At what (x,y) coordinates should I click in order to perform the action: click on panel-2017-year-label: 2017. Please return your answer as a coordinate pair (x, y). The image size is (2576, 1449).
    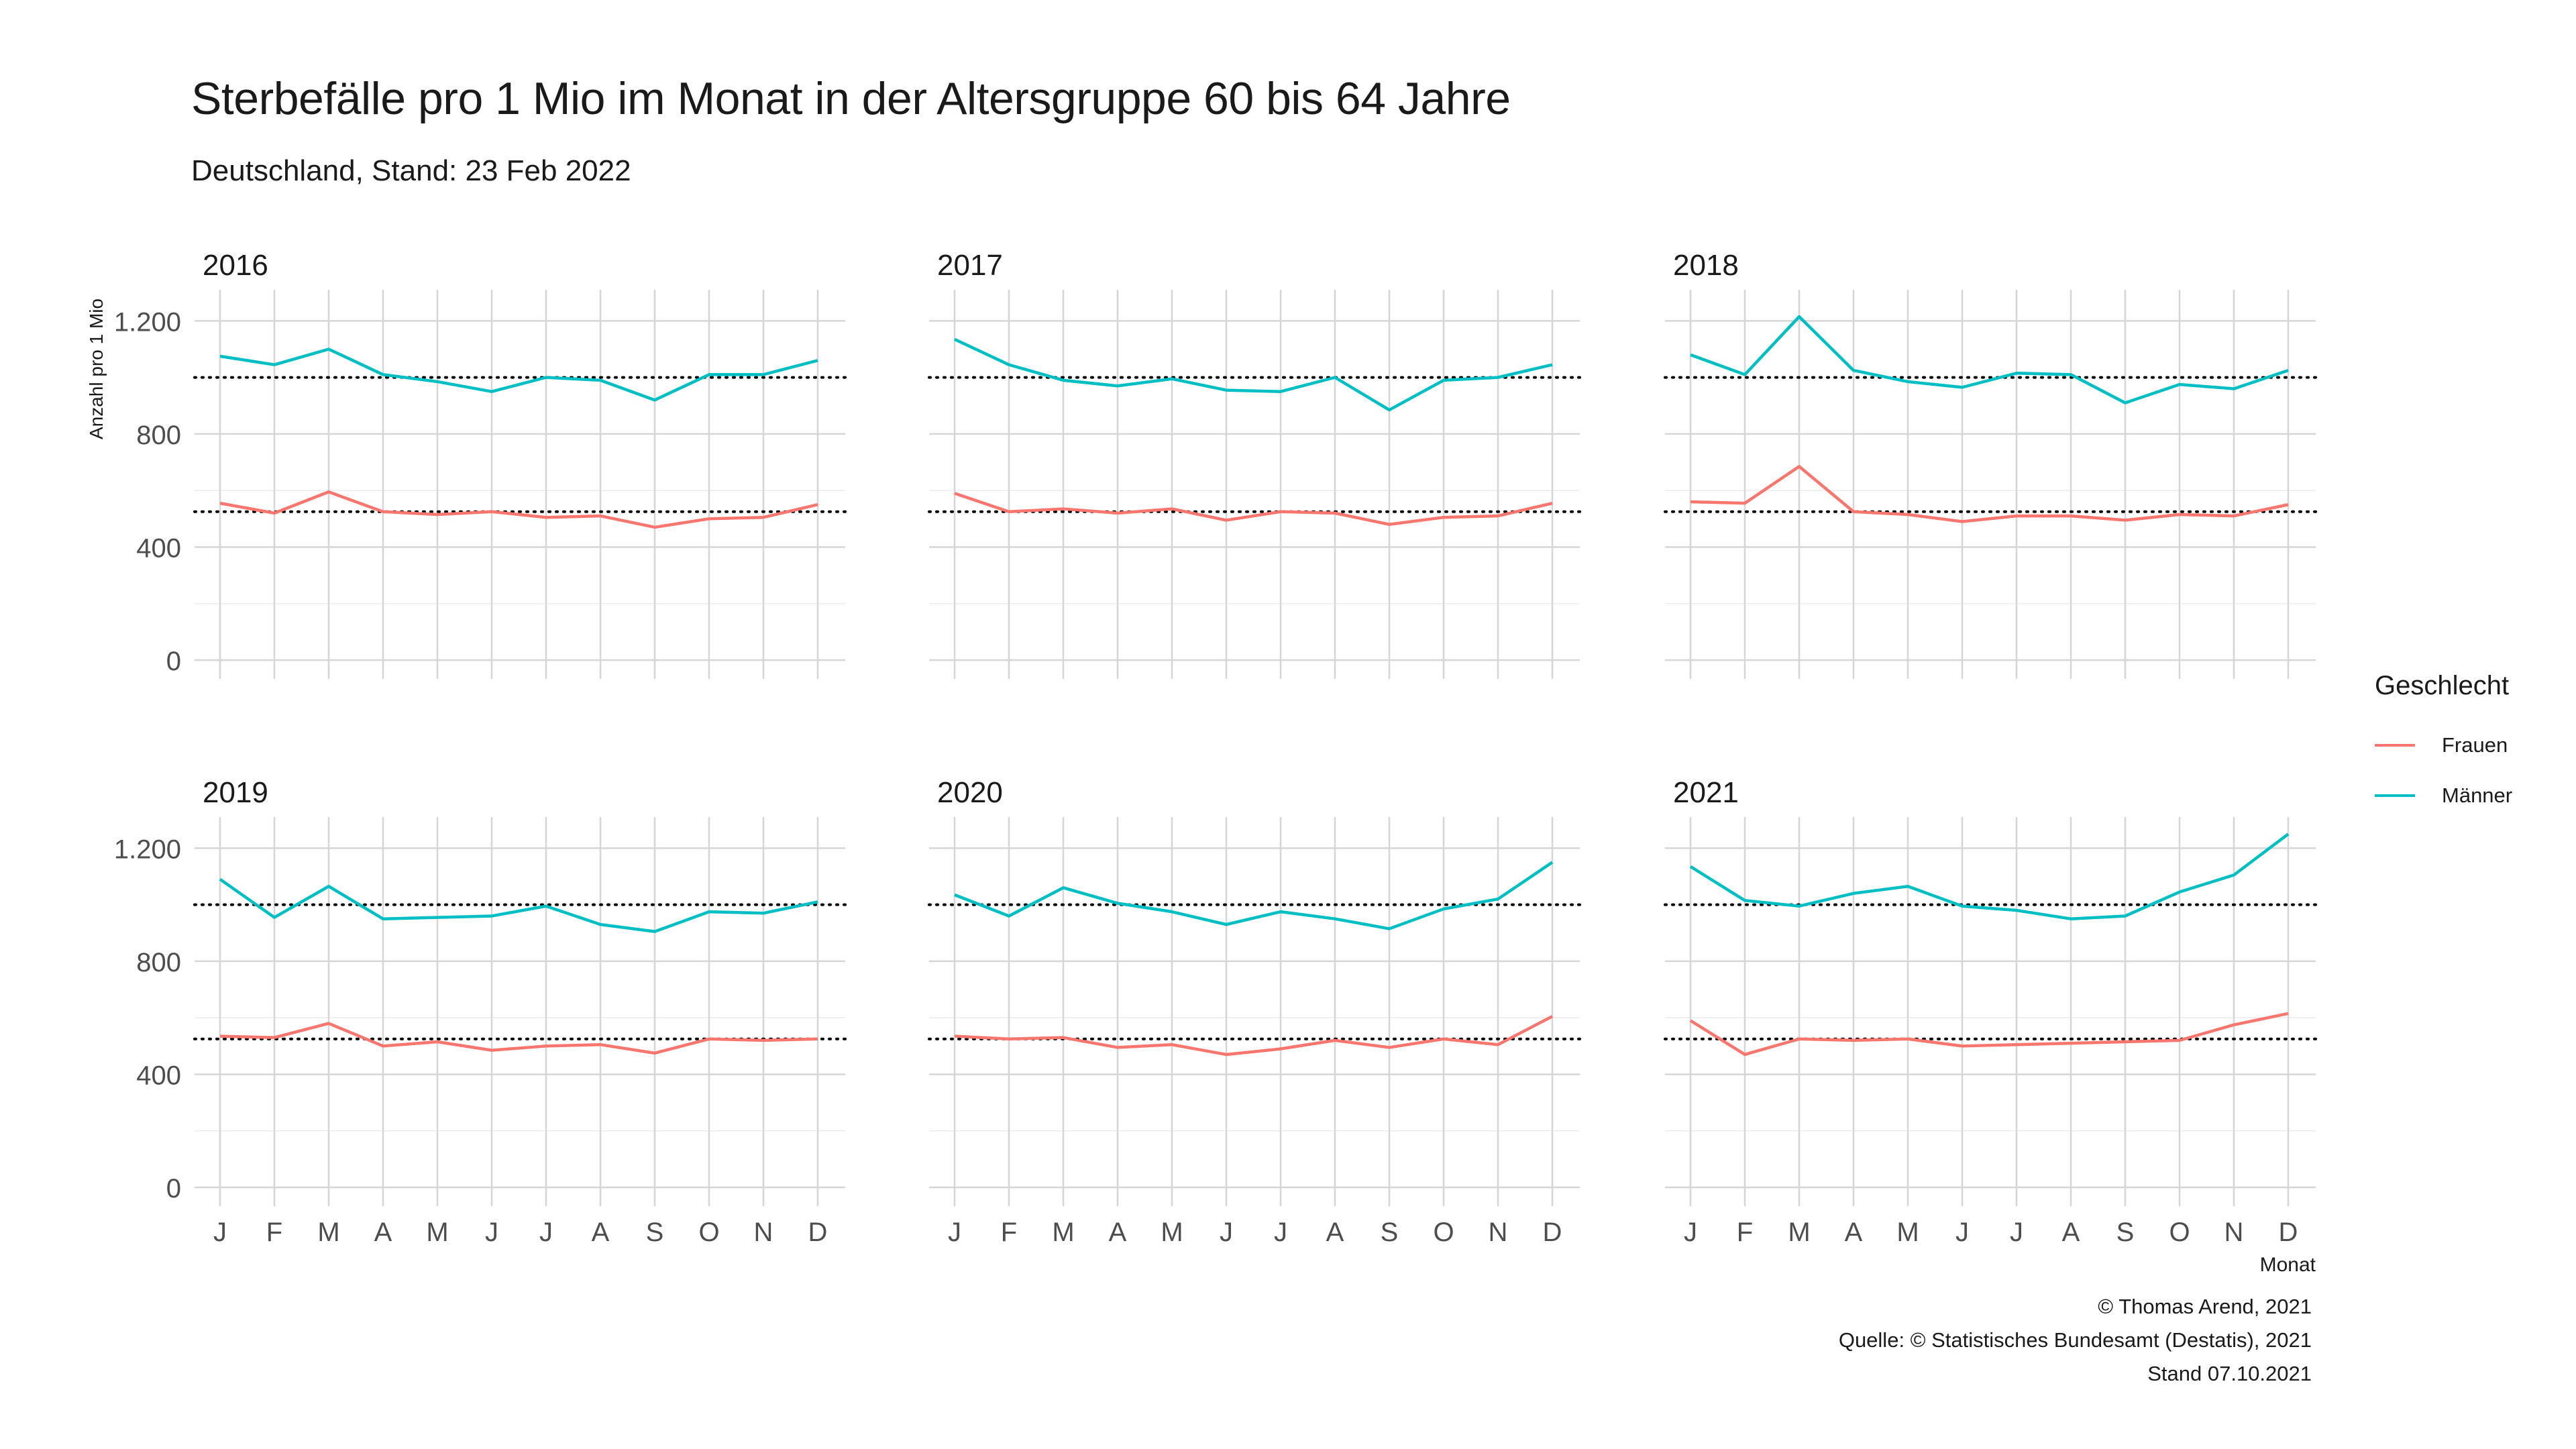
    Looking at the image, I should click on (970, 265).